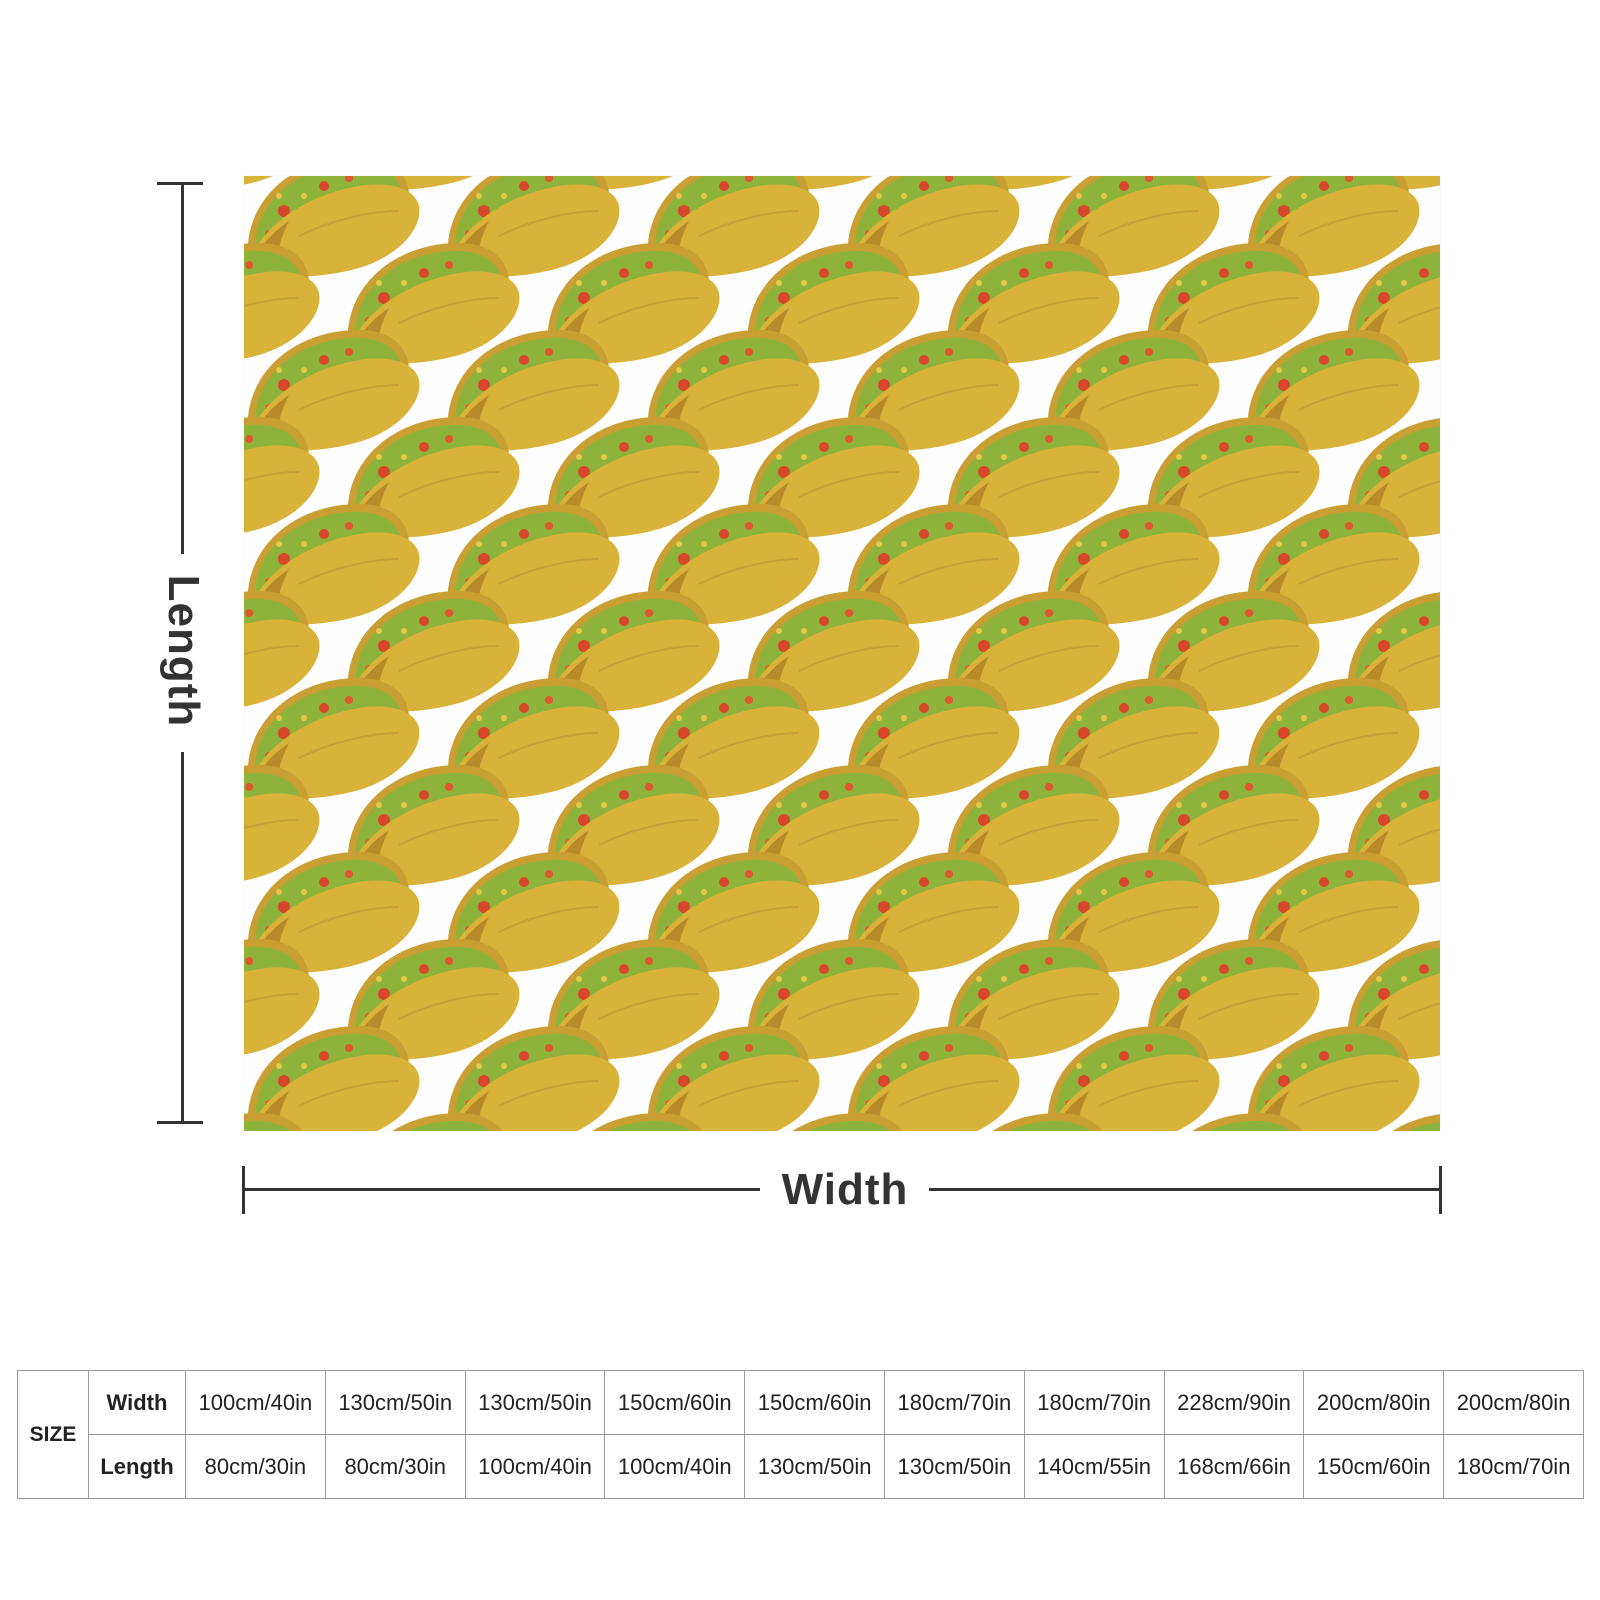  I want to click on length-cell: 180cm/70in, so click(1513, 1466).